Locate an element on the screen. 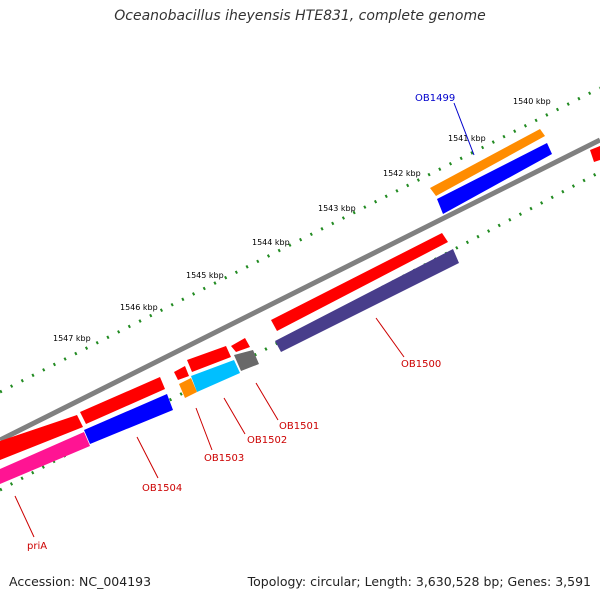 Image resolution: width=600 pixels, height=600 pixels. leader-ob1499 is located at coordinates (464, 129).